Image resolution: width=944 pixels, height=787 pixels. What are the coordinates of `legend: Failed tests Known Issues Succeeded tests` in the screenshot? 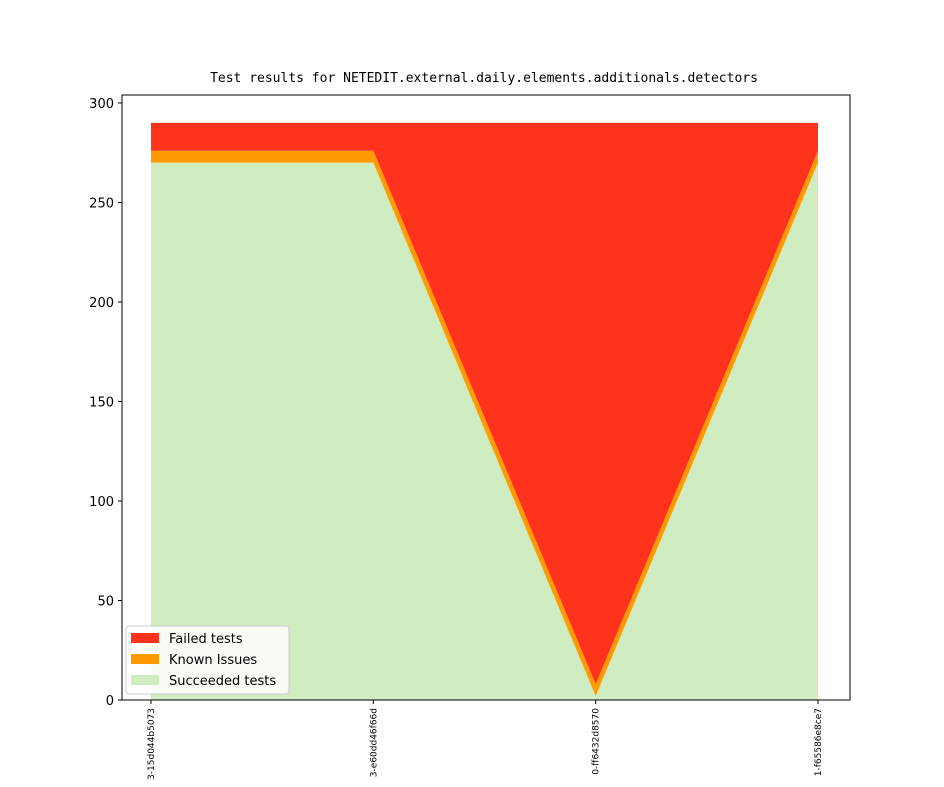 It's located at (207, 660).